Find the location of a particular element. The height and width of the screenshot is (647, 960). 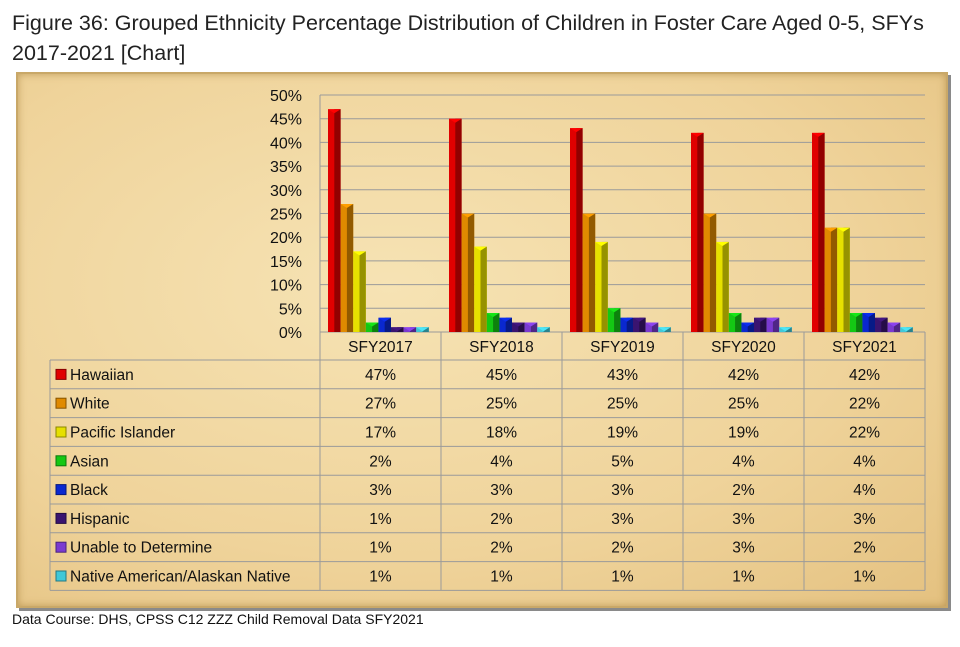

legend-label: Black is located at coordinates (89, 490).